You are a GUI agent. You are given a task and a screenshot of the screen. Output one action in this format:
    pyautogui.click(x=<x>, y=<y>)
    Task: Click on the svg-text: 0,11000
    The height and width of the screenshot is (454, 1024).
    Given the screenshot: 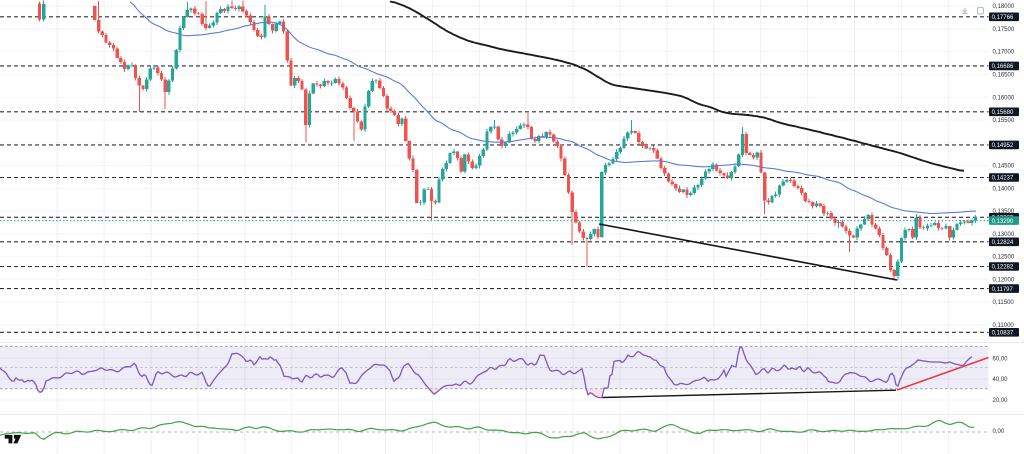 What is the action you would take?
    pyautogui.click(x=1004, y=326)
    